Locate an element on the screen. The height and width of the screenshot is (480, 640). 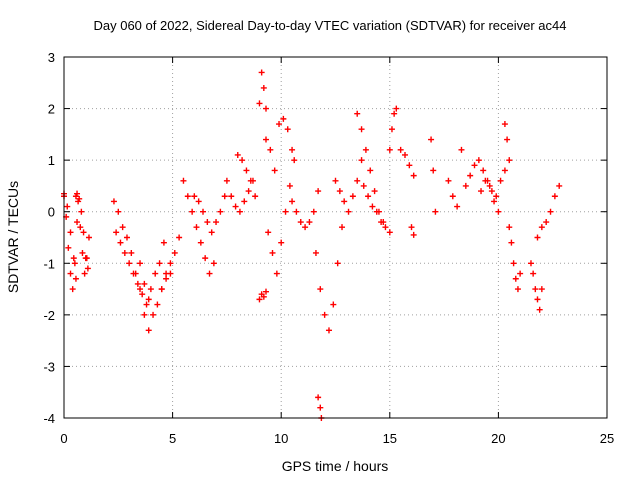
y-tick-label: -2 is located at coordinates (49, 315).